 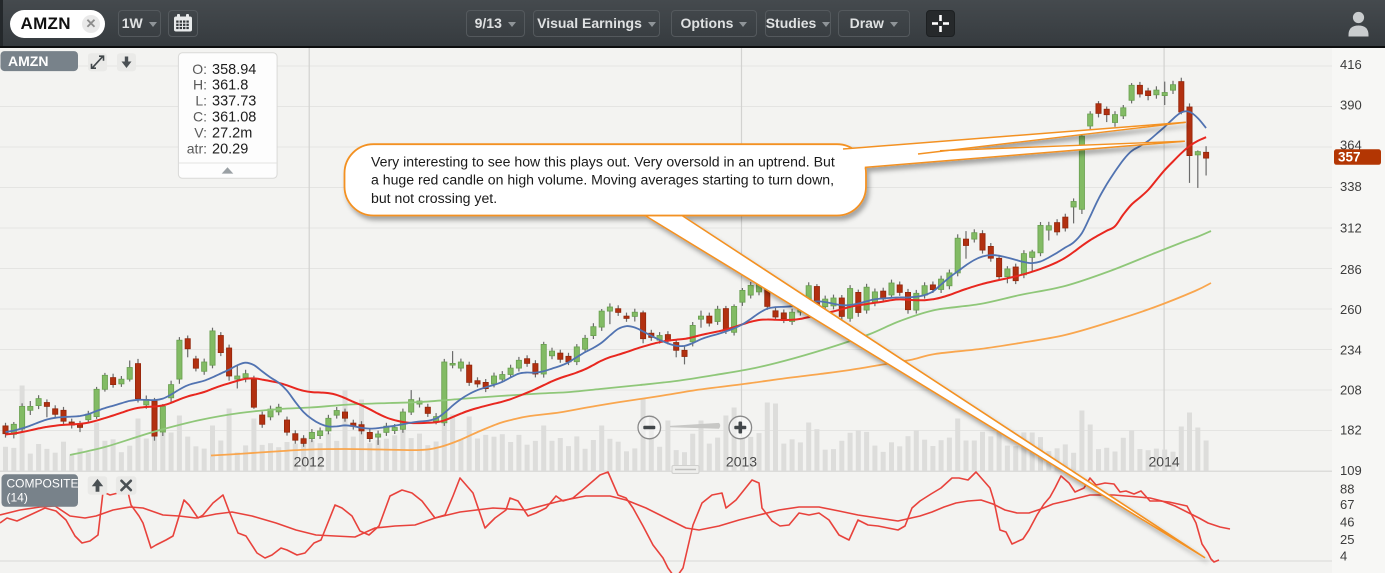 I want to click on svg-text: 2014, so click(x=1164, y=462).